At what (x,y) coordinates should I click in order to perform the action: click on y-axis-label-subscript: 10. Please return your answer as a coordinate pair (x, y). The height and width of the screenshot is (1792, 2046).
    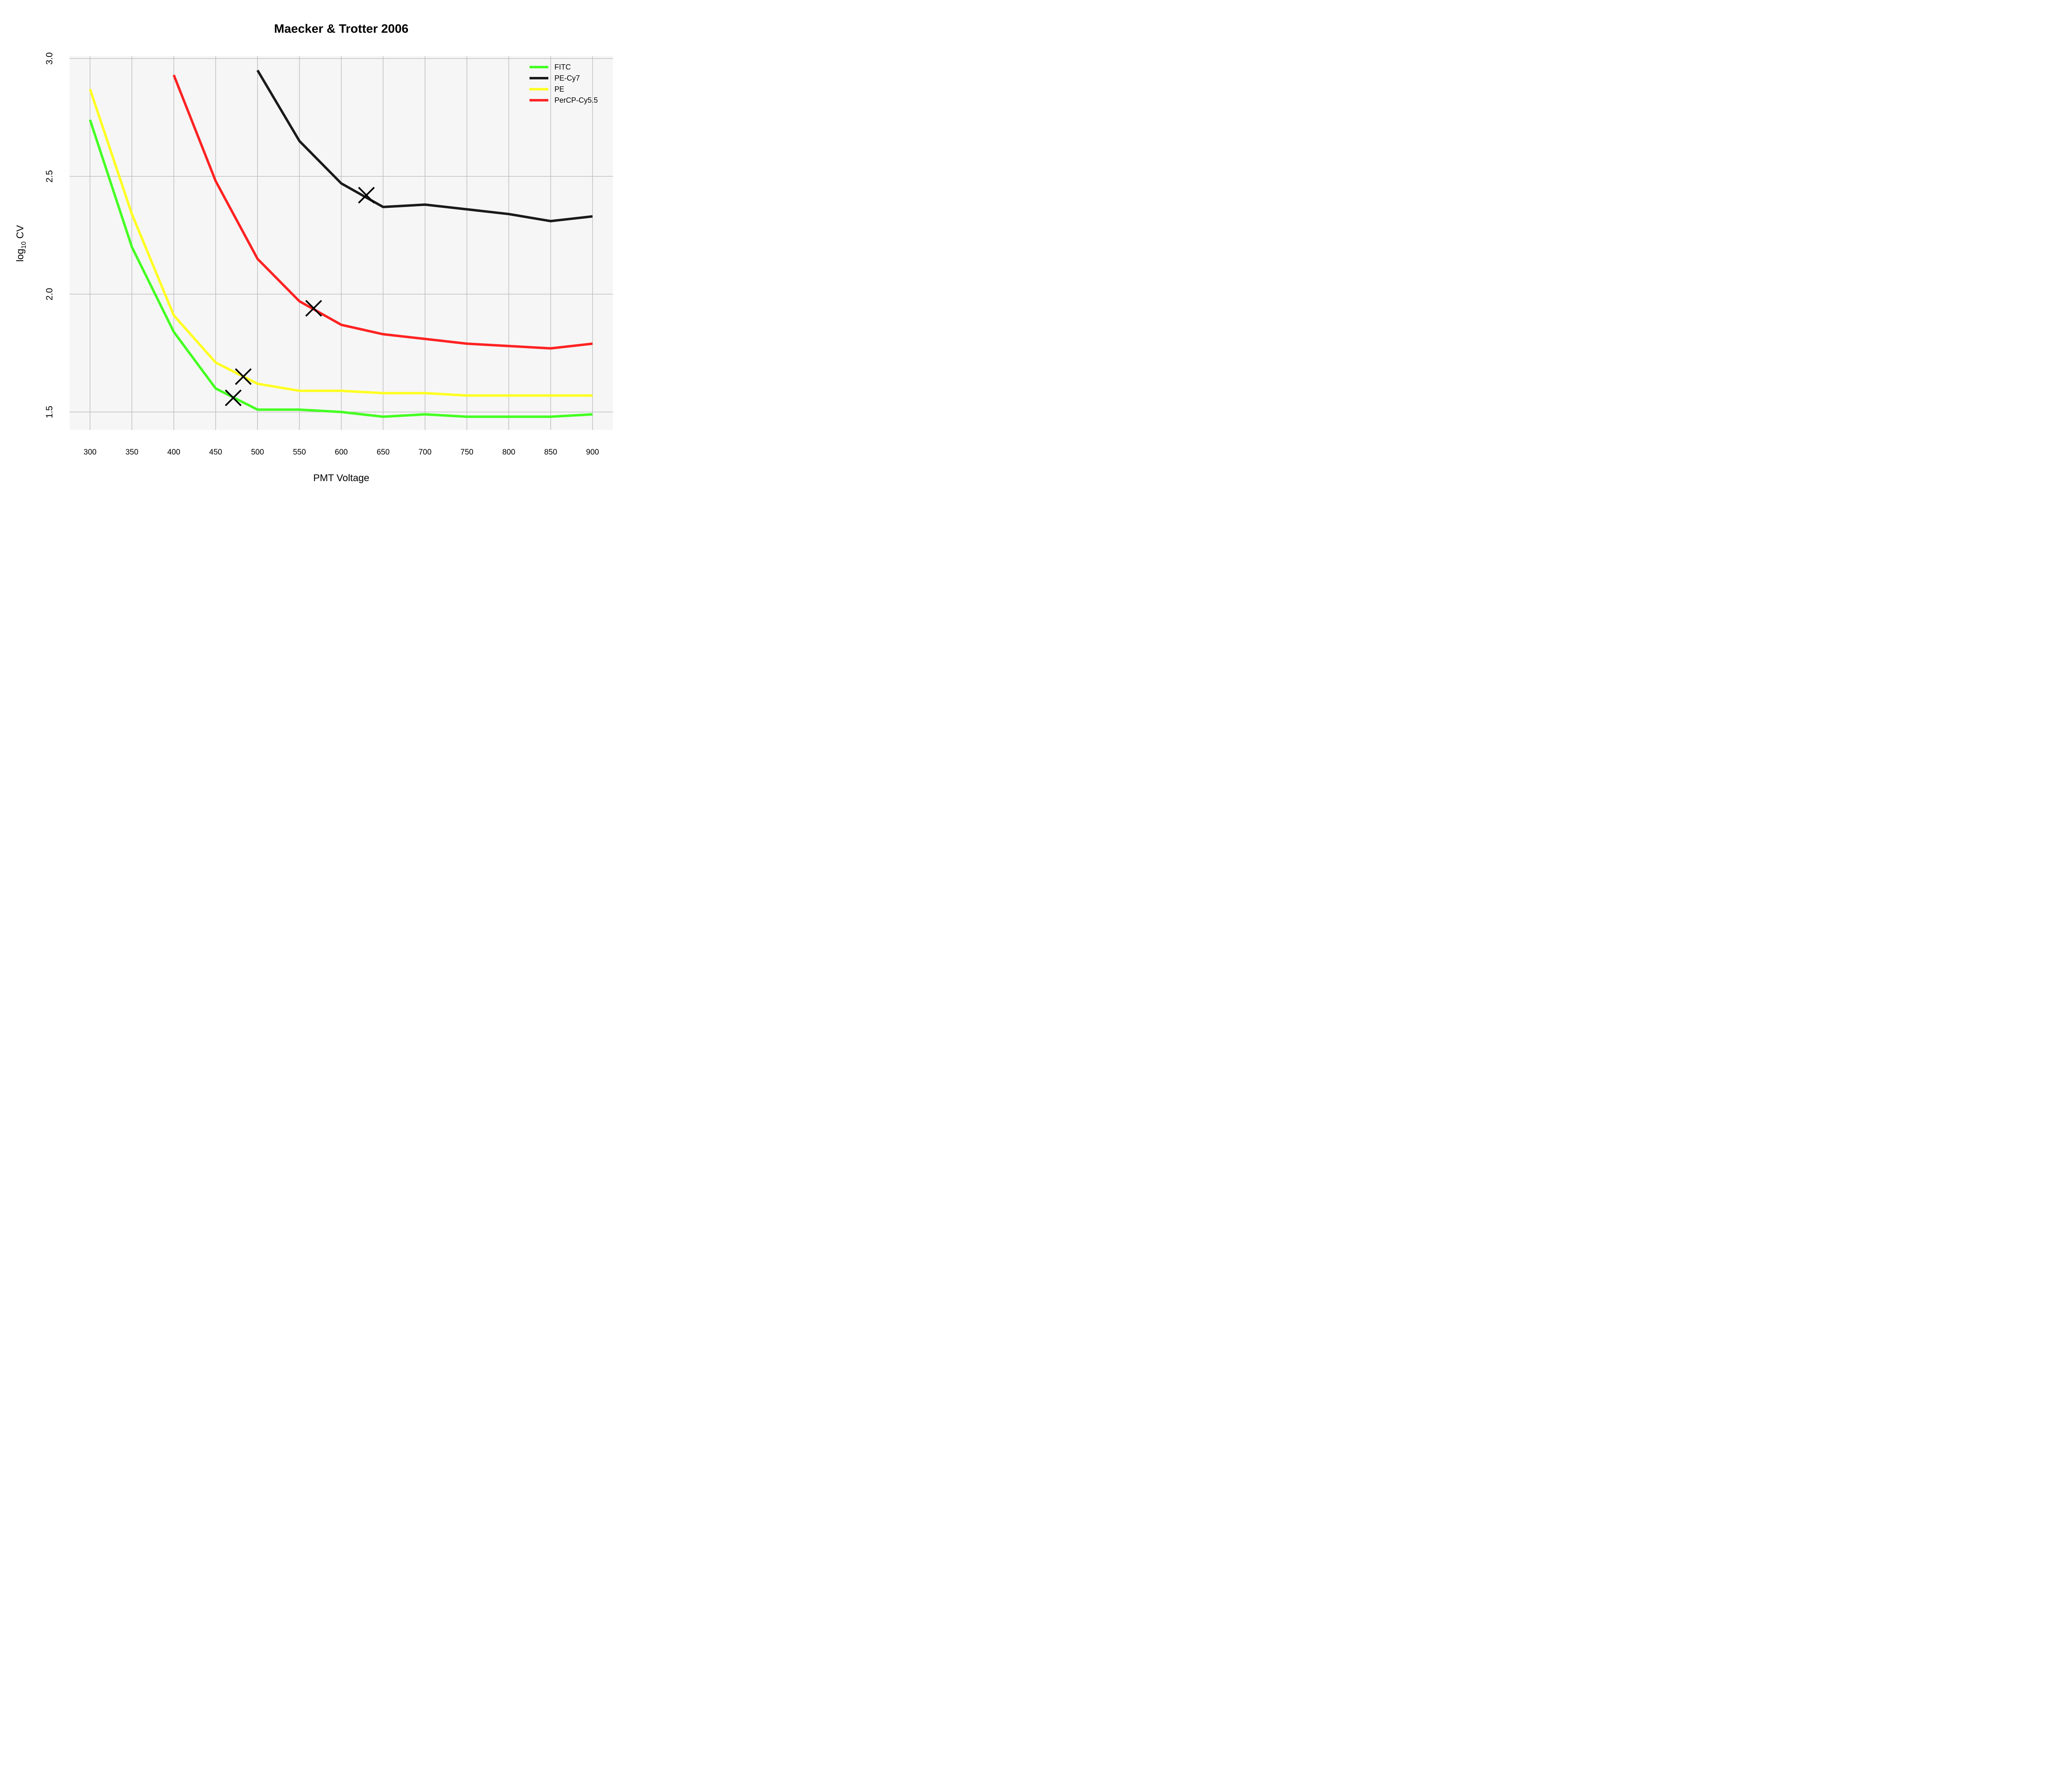
    Looking at the image, I should click on (23, 245).